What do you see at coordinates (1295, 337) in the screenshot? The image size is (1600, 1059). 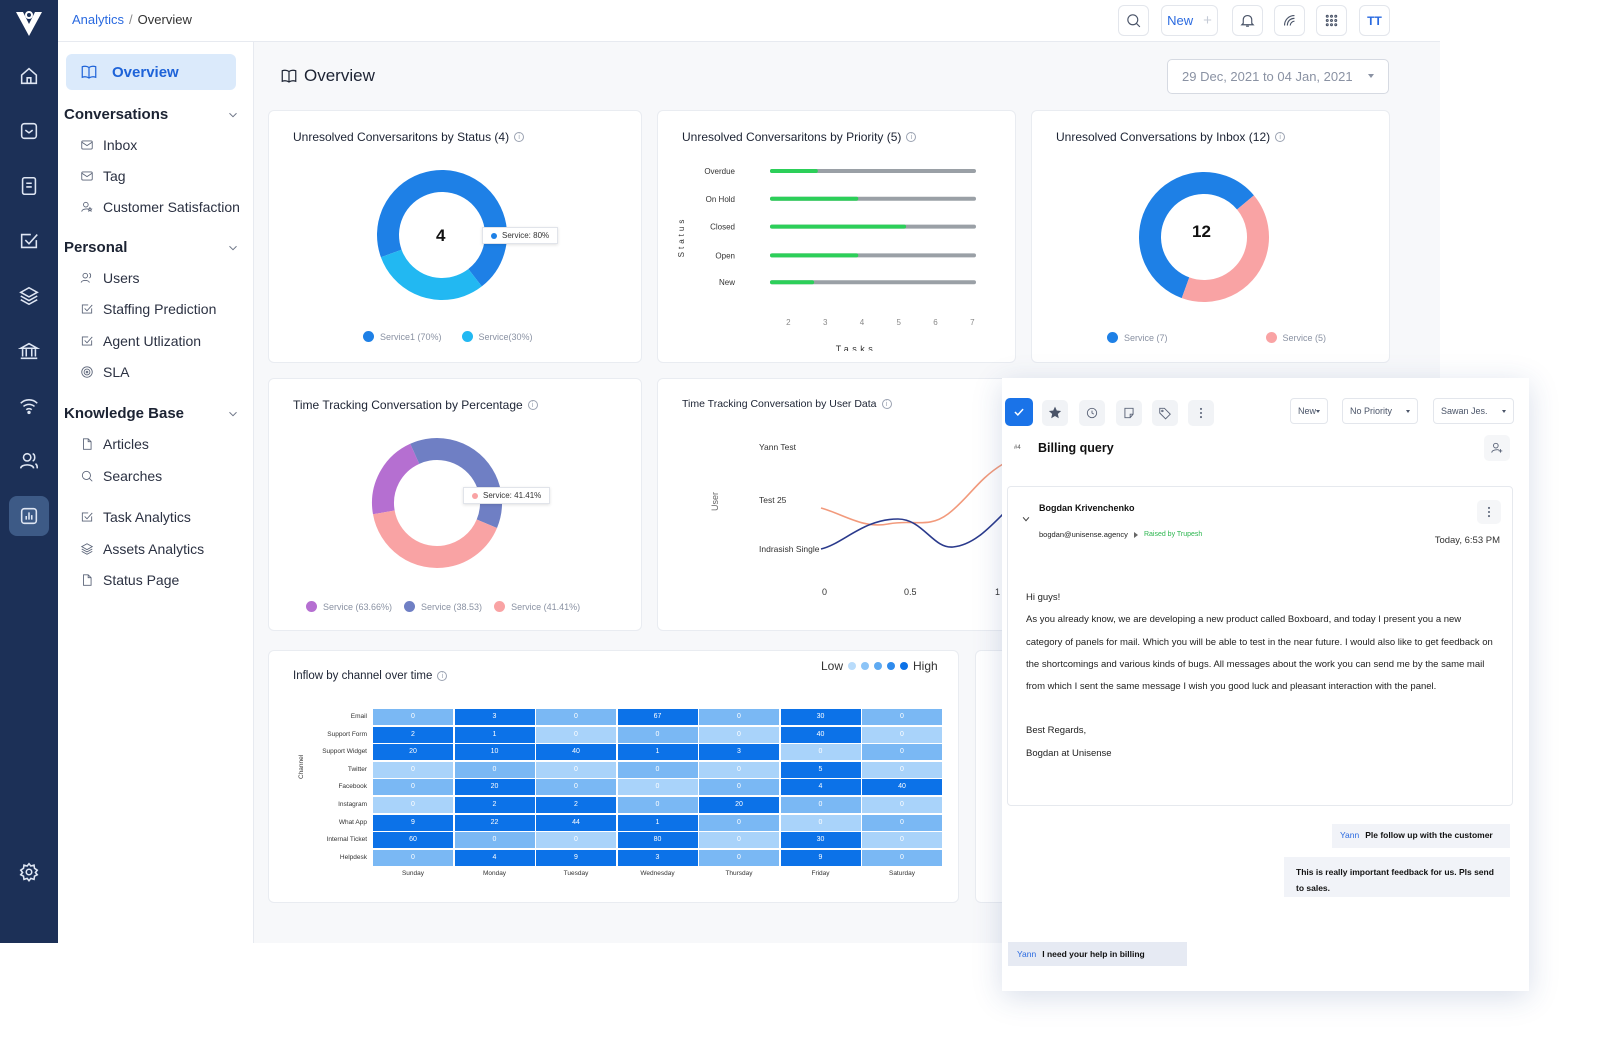 I see `legend-item: Service (5)` at bounding box center [1295, 337].